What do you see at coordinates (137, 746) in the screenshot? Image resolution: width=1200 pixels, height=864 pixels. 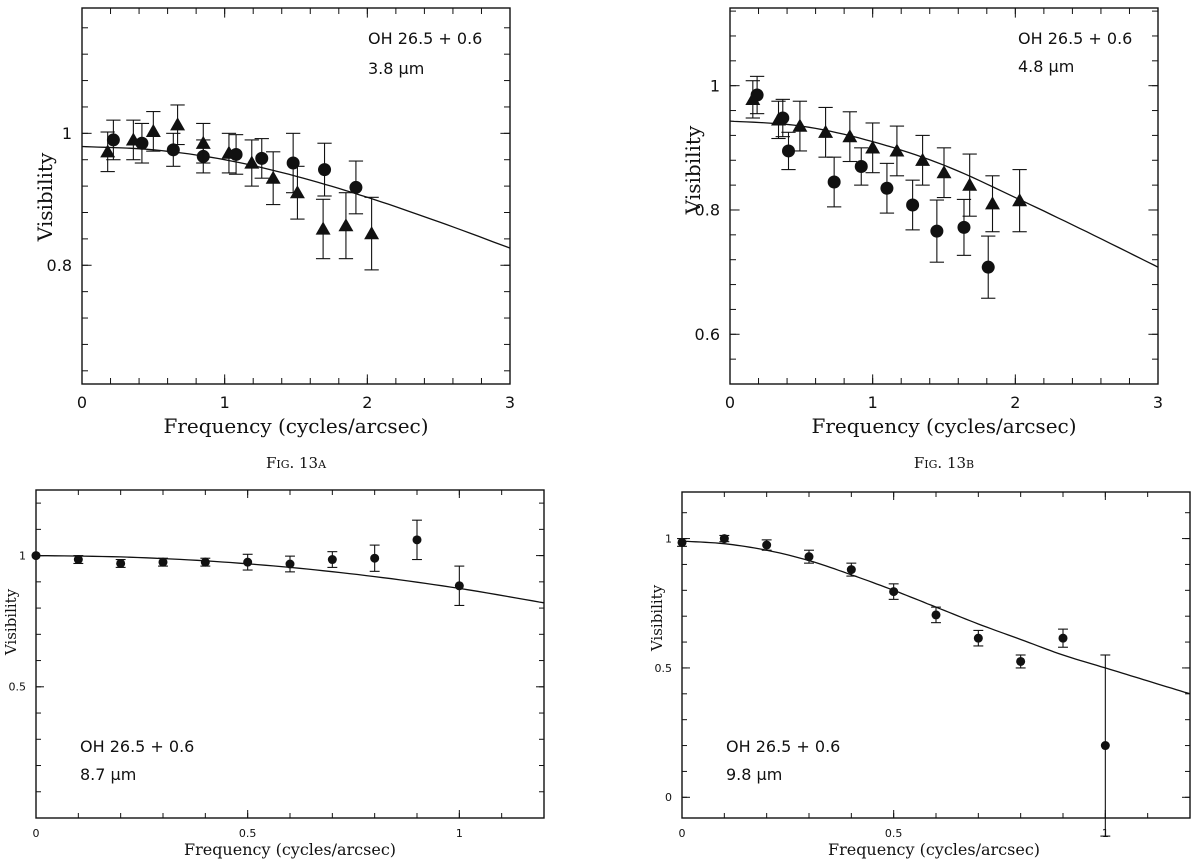 I see `panel-c-annotation-source: OH 26.5 + 0.6` at bounding box center [137, 746].